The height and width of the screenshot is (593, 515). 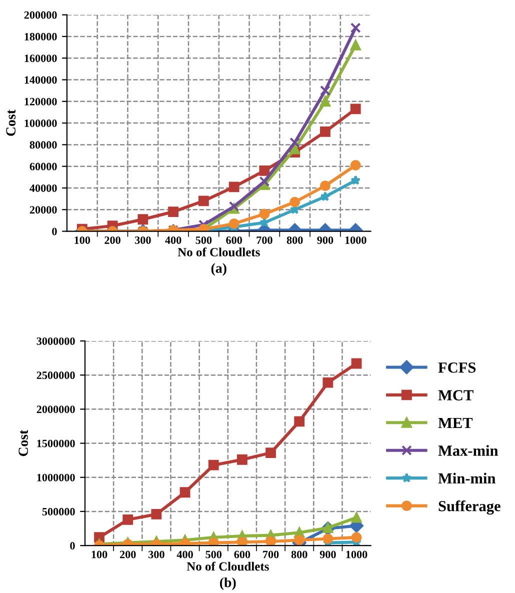 What do you see at coordinates (40, 36) in the screenshot?
I see `y-tick-label: 180000` at bounding box center [40, 36].